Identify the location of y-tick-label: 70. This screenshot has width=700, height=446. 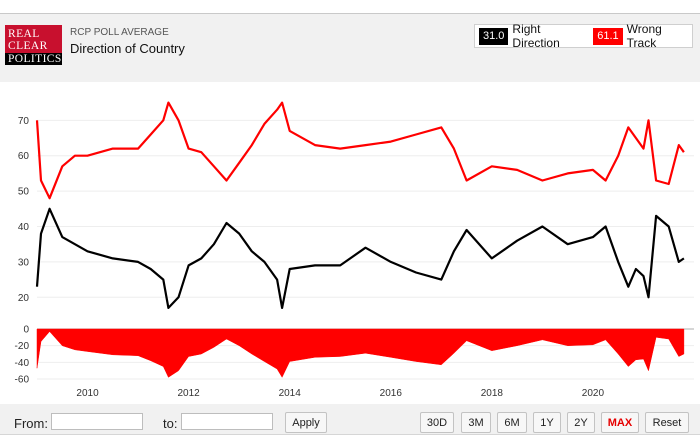
(24, 121).